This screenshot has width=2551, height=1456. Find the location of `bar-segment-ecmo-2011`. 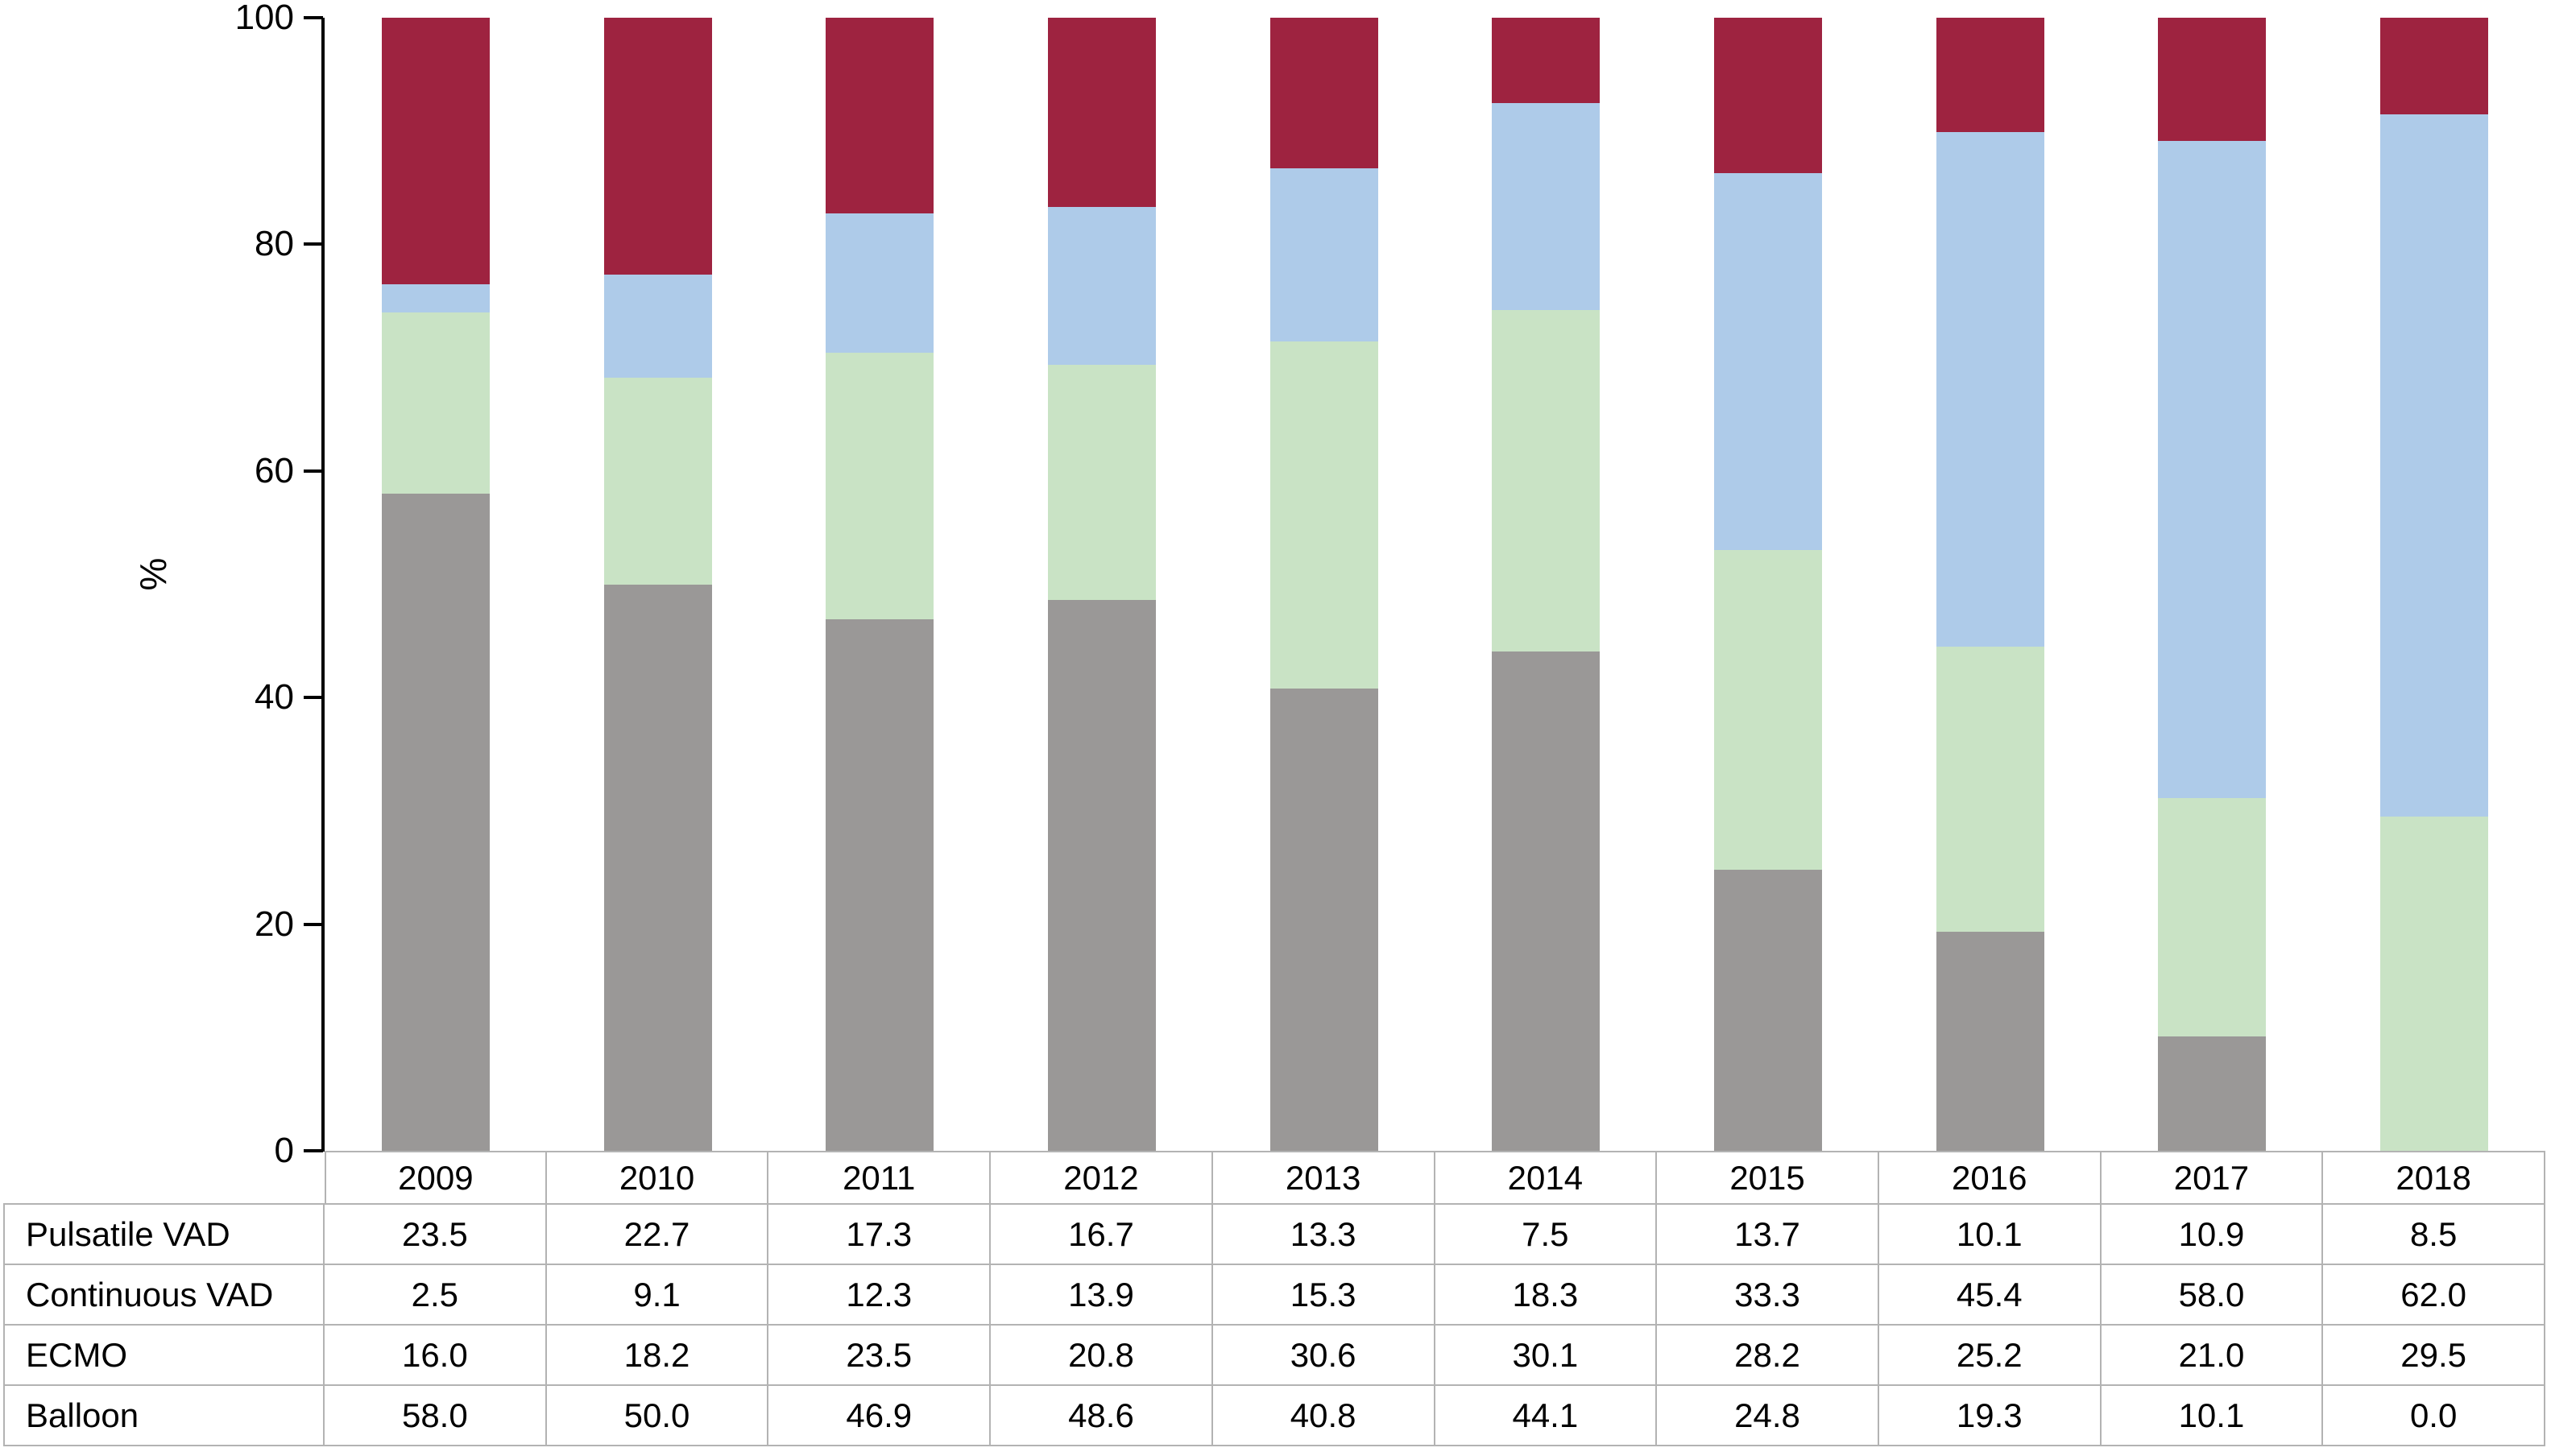

bar-segment-ecmo-2011 is located at coordinates (880, 487).